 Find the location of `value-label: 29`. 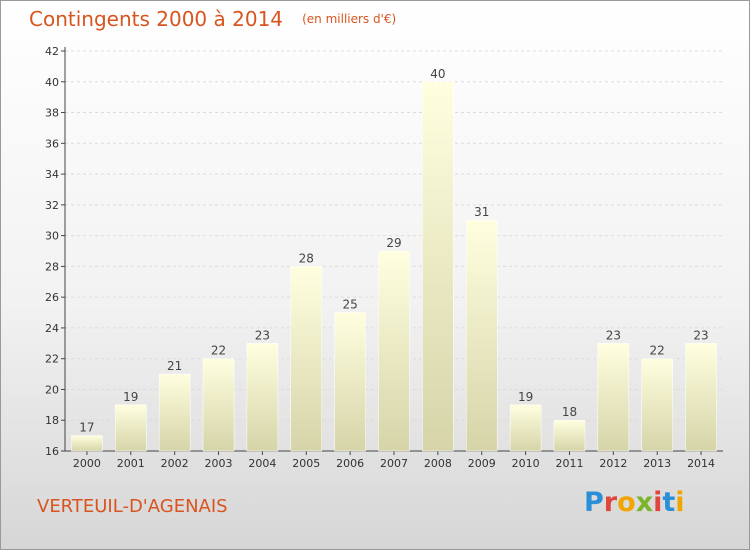

value-label: 29 is located at coordinates (393, 243).